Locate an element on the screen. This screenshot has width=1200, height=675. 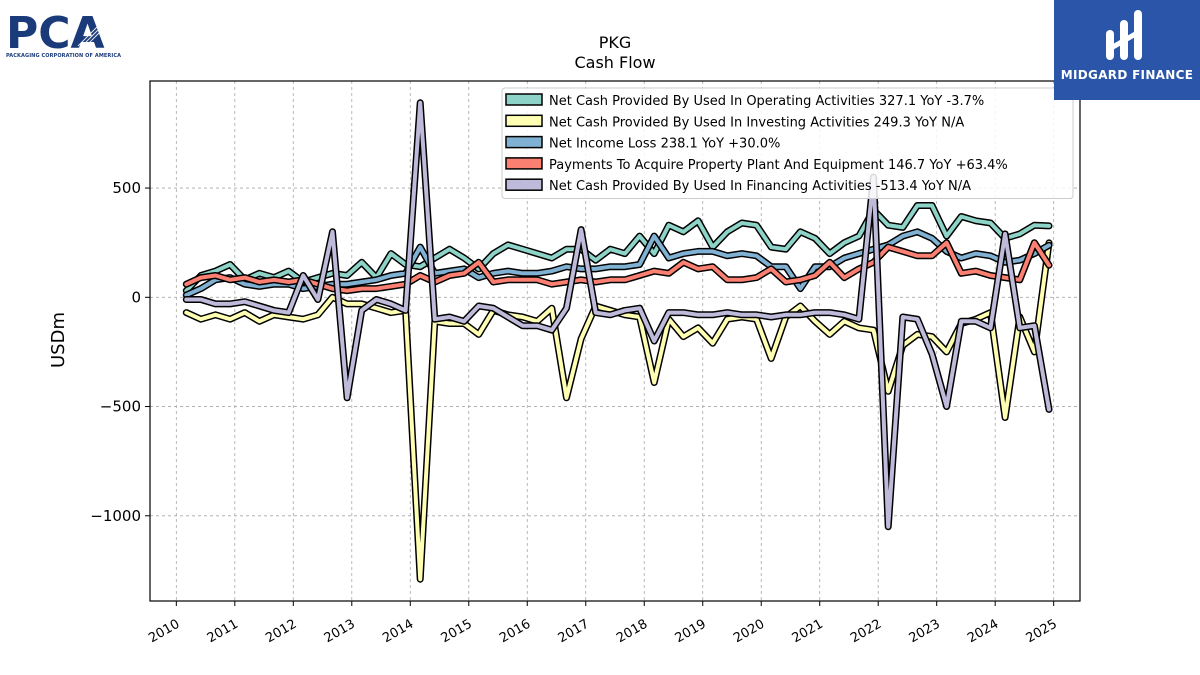
midgard-finance-logo: MIDGARD FINANCE is located at coordinates (1127, 50).